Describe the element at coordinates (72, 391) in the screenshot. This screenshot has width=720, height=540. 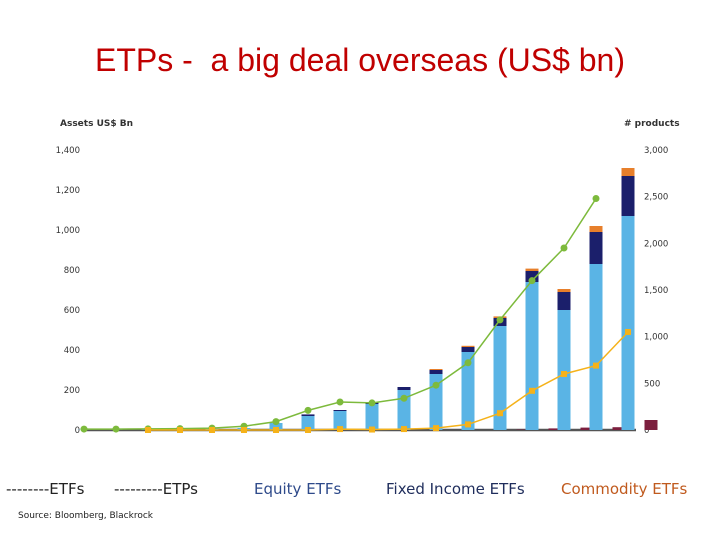
I see `left-tick-label: 200` at that location.